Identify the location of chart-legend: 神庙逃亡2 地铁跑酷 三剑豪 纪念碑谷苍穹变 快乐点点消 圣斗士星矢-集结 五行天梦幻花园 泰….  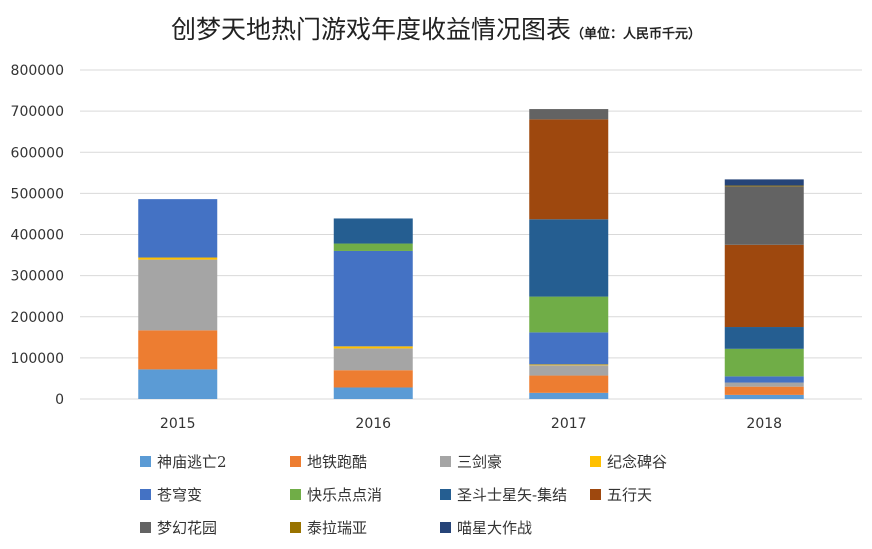
(500, 494).